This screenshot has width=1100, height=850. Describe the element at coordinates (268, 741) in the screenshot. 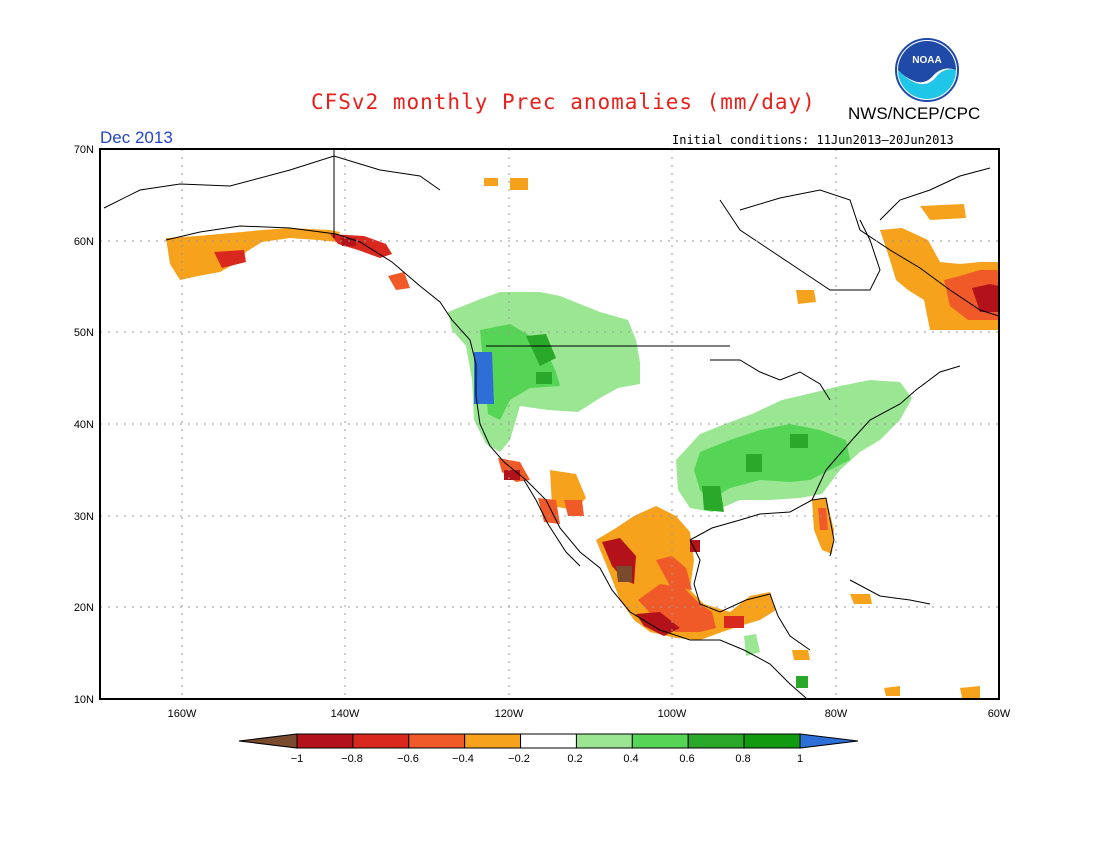

I see `colorbar-arrow-left` at that location.